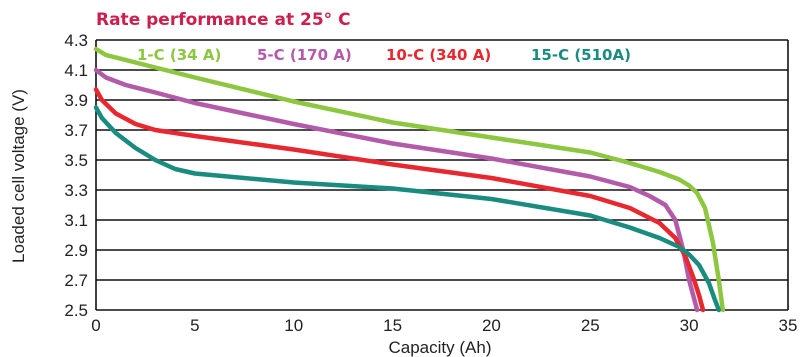 The image size is (803, 357). What do you see at coordinates (223, 20) in the screenshot?
I see `chart-title: Rate performance at 25° C` at bounding box center [223, 20].